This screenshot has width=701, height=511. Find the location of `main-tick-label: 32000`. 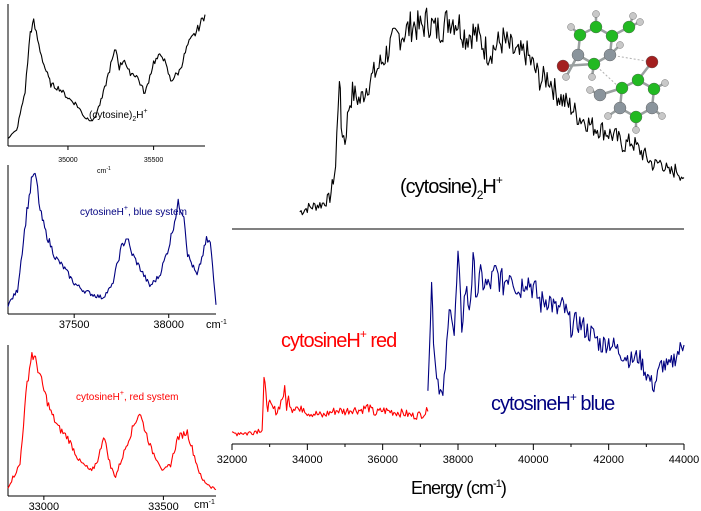

main-tick-label: 32000 is located at coordinates (232, 460).